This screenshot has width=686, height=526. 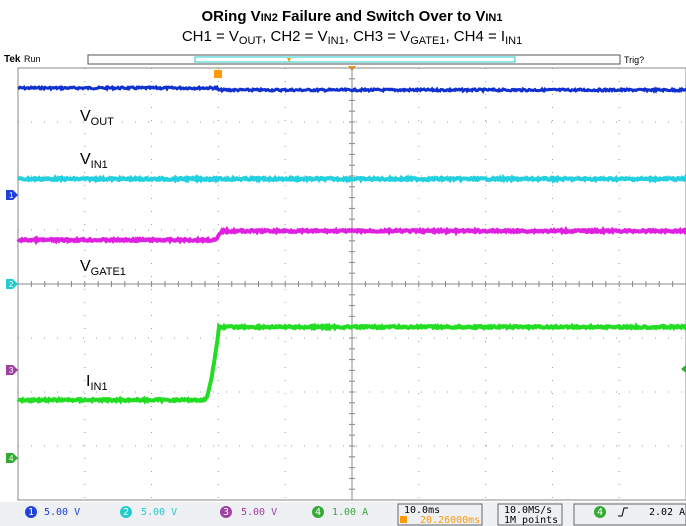 What do you see at coordinates (450, 520) in the screenshot?
I see `position: 20.26000ms` at bounding box center [450, 520].